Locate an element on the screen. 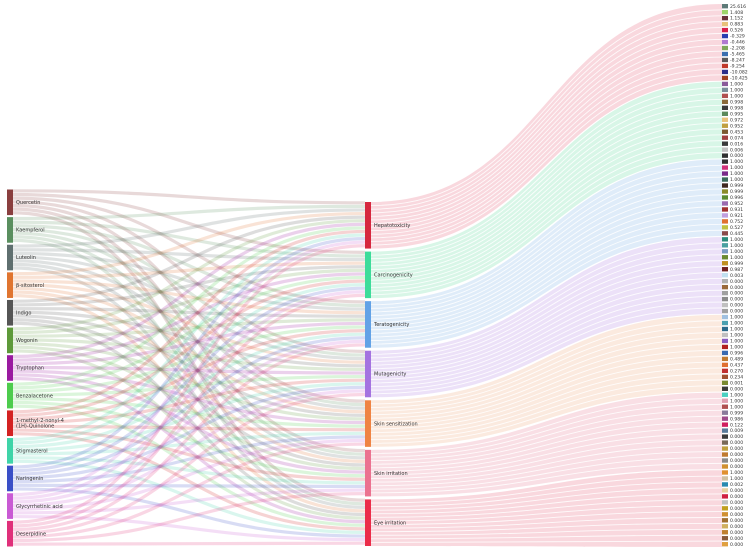  target-node-teratogenicity is located at coordinates (368, 324).